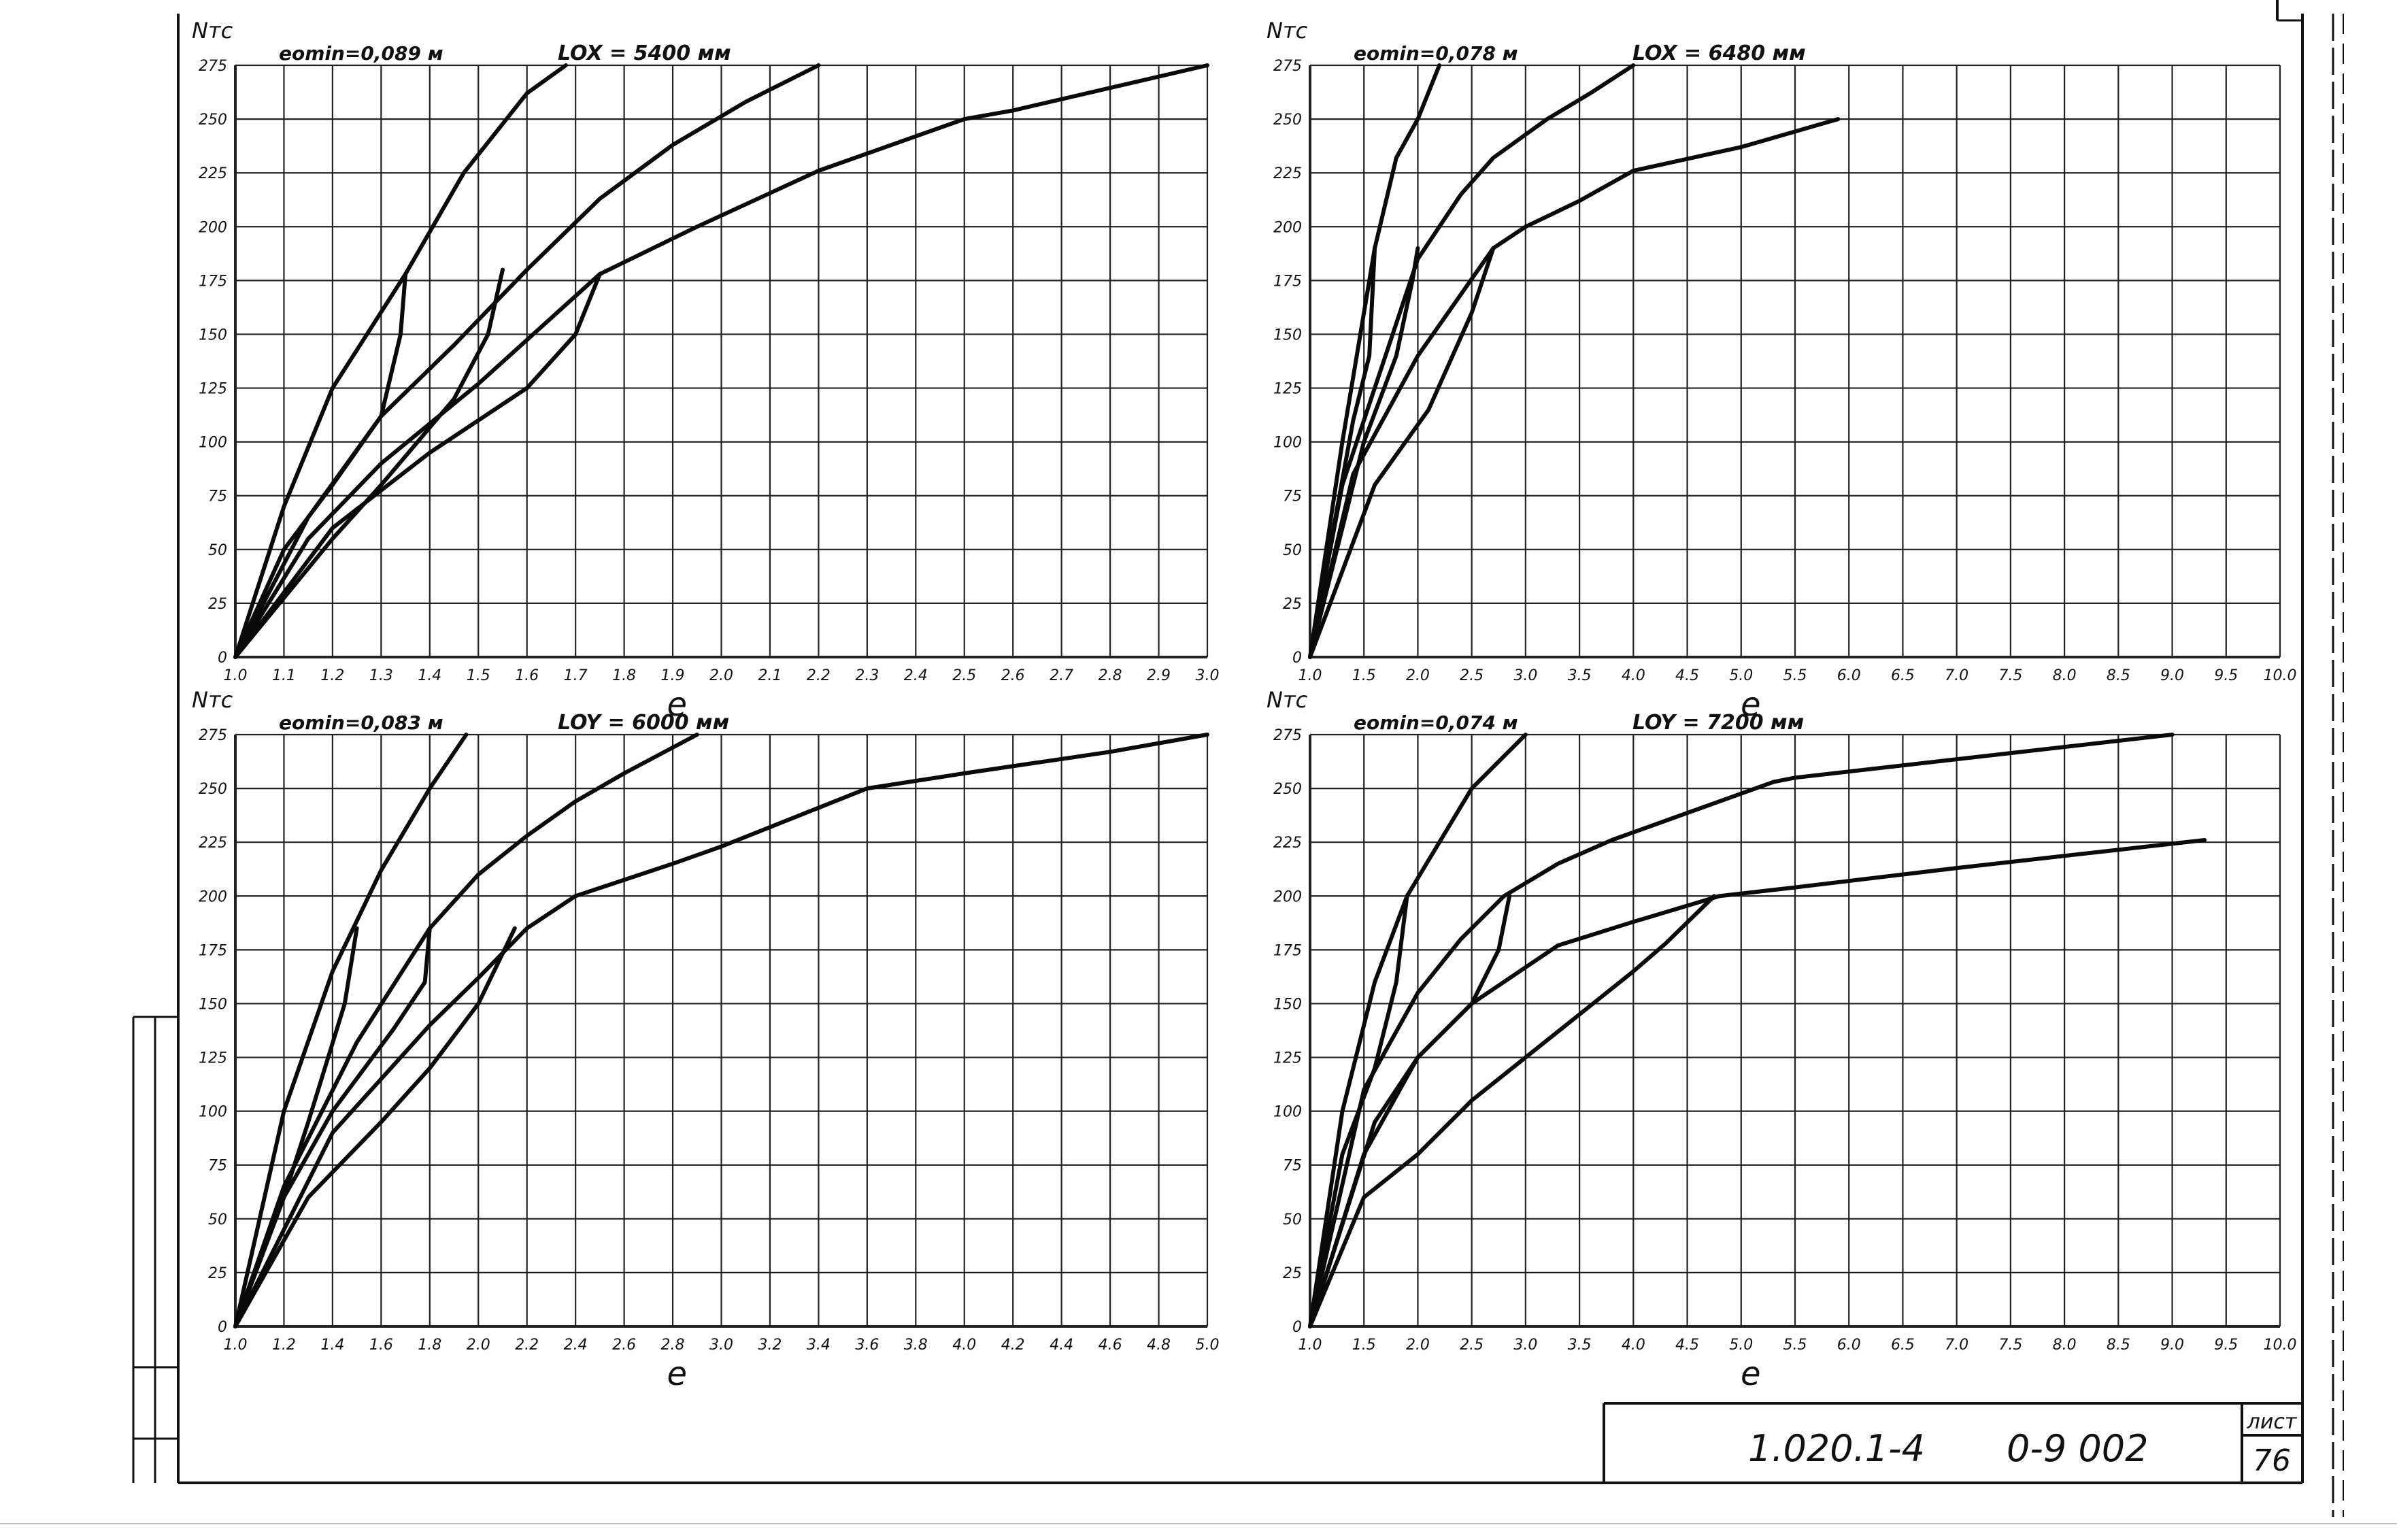 This screenshot has height=1540, width=2397. Describe the element at coordinates (576, 675) in the screenshot. I see `x-tick-label: 1.7` at that location.